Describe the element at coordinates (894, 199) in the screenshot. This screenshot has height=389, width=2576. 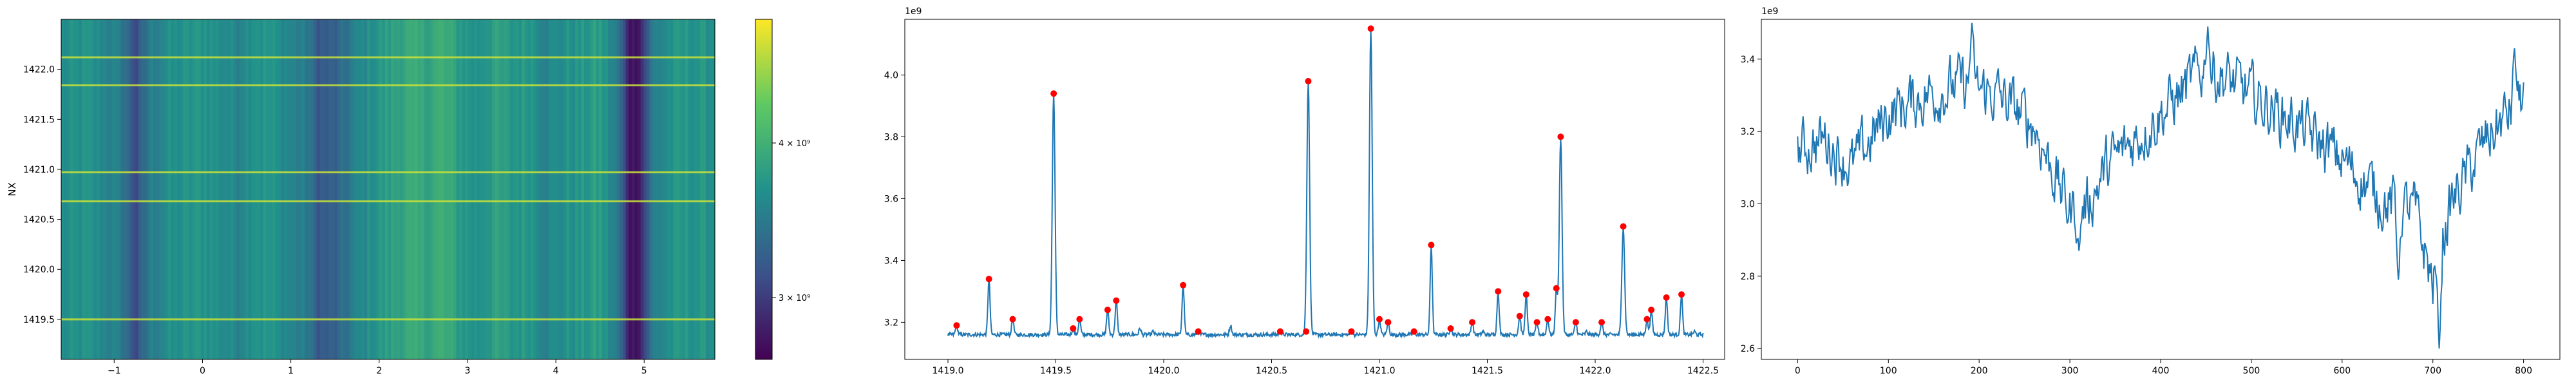
I see `peaks-y-ticks: 3.2 3.4 3.6 3.8 4.0` at that location.